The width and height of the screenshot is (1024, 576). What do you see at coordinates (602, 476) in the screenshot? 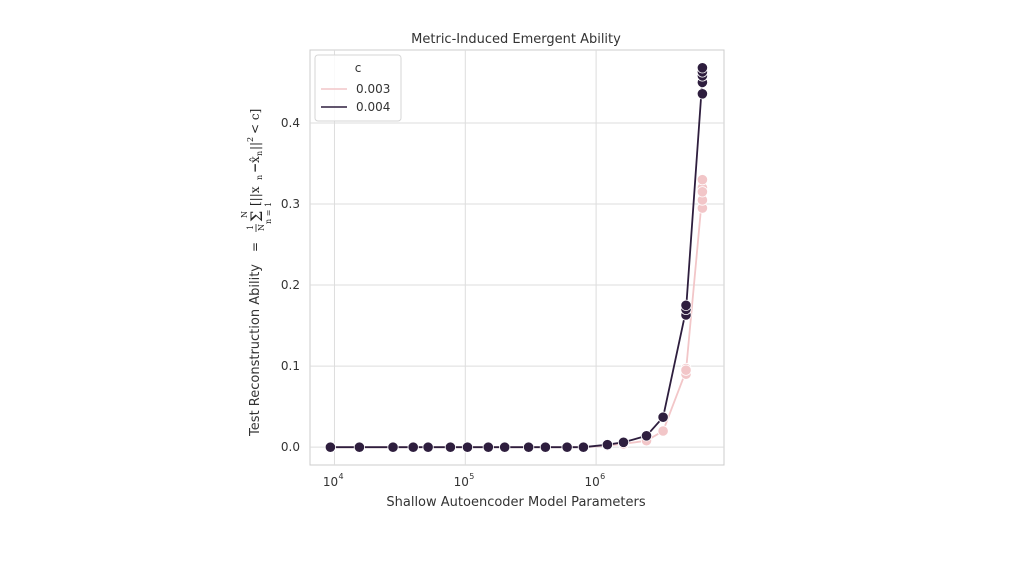
I see `x-tick-exponent: 6` at bounding box center [602, 476].